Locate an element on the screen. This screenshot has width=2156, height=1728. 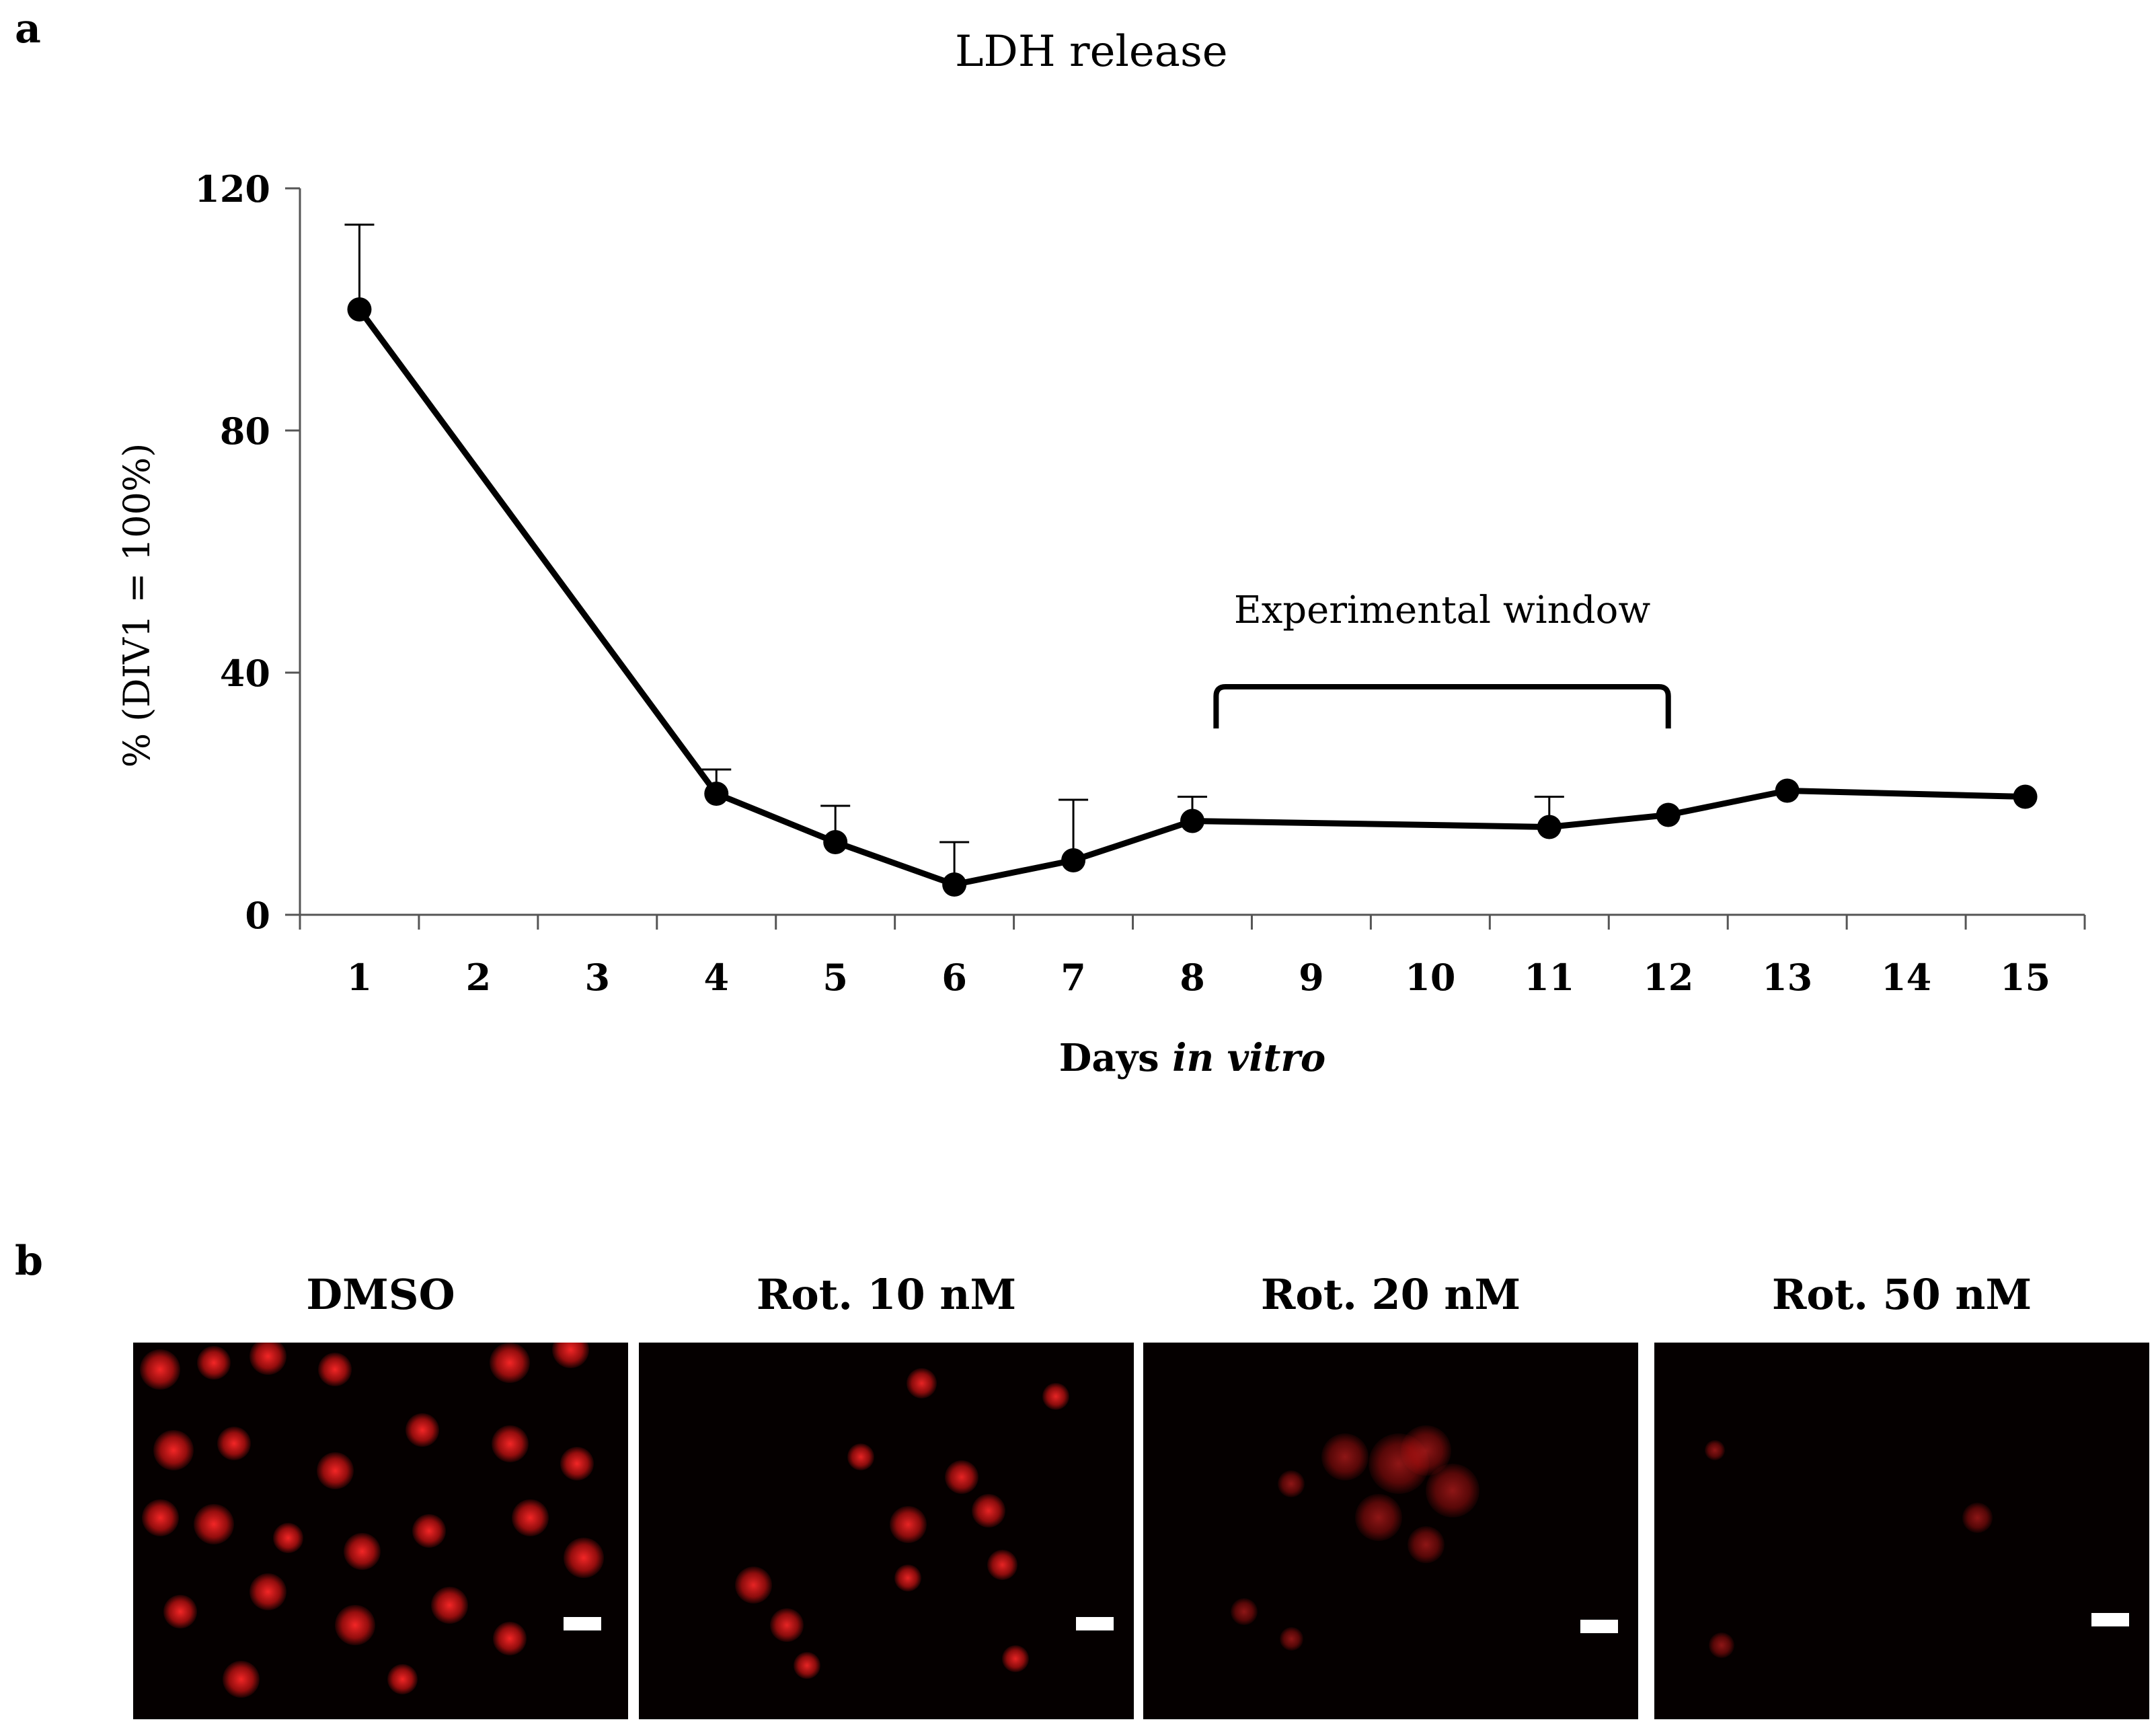
x-tick-label: 15 is located at coordinates (2025, 978).